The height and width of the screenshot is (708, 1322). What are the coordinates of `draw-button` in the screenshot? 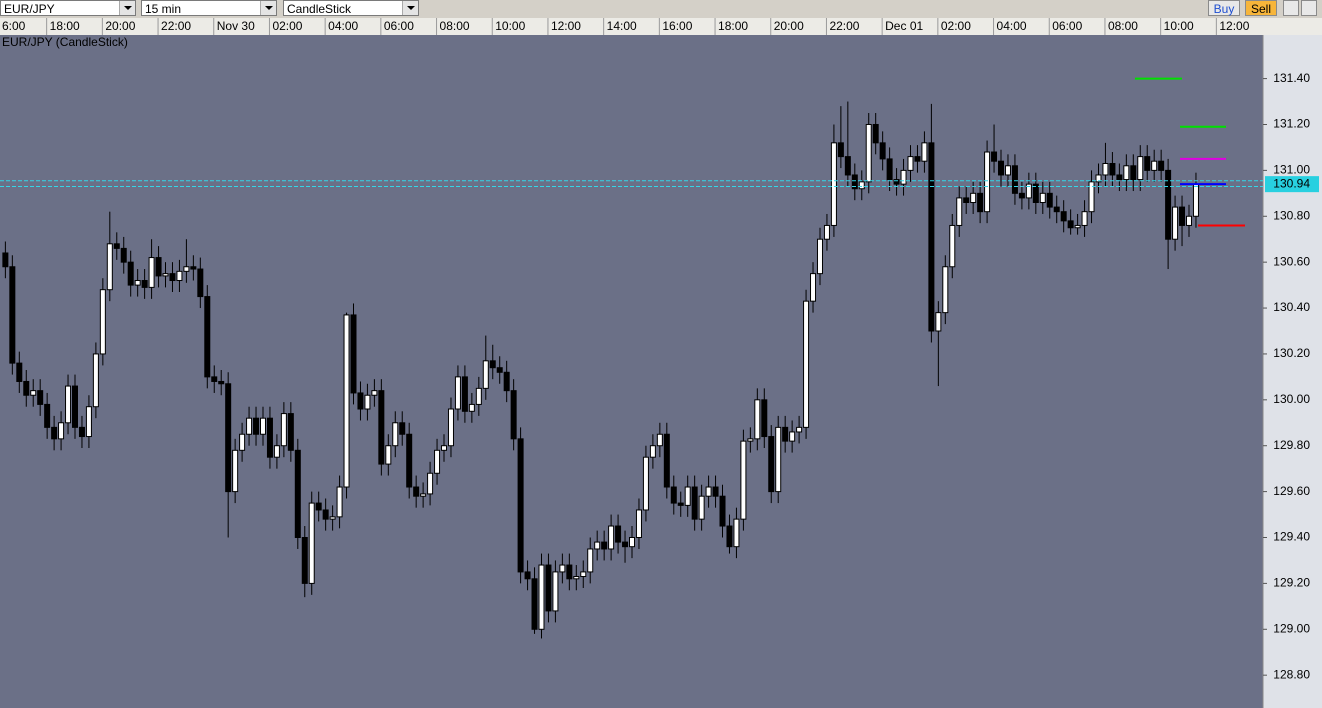 It's located at (1309, 8).